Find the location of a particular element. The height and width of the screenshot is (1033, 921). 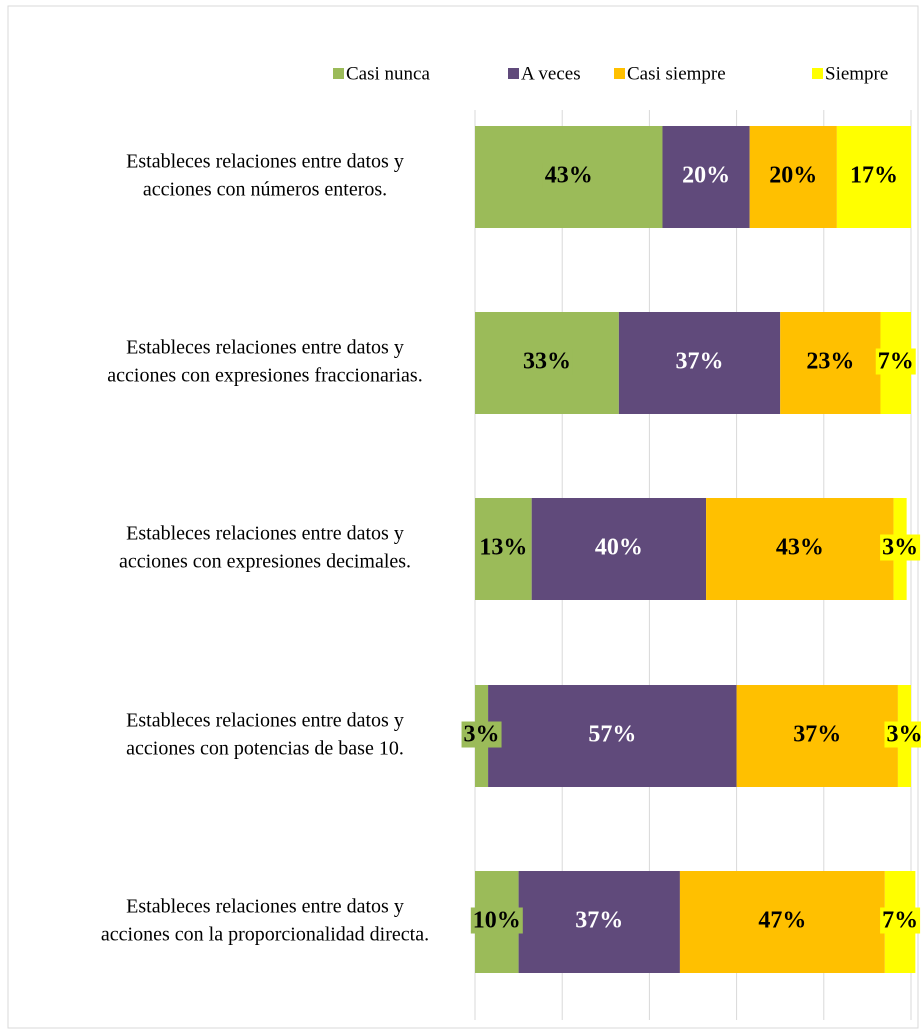

data-label: 13% is located at coordinates (503, 548).